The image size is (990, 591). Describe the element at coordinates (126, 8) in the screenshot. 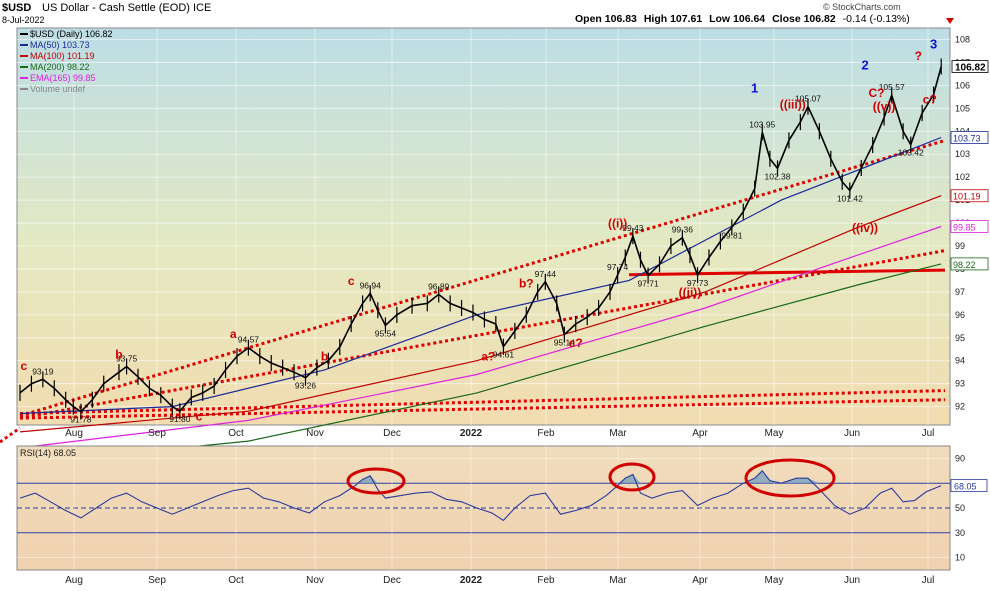

I see `header-name: US Dollar - Cash Settle (EOD) ICE` at that location.